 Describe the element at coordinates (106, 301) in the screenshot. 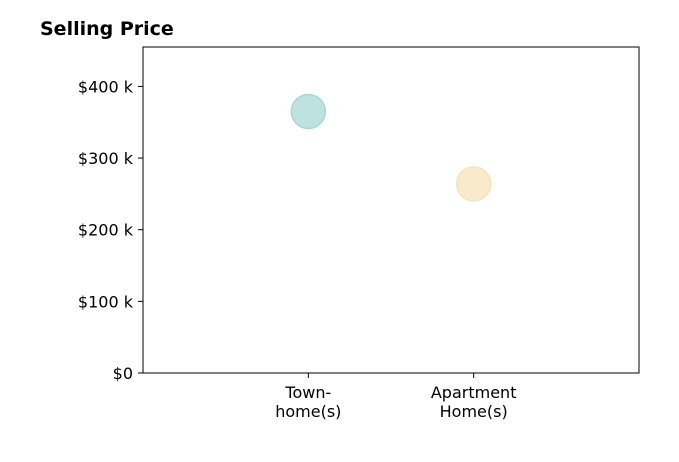

I see `y-tick-label: $100 k` at that location.